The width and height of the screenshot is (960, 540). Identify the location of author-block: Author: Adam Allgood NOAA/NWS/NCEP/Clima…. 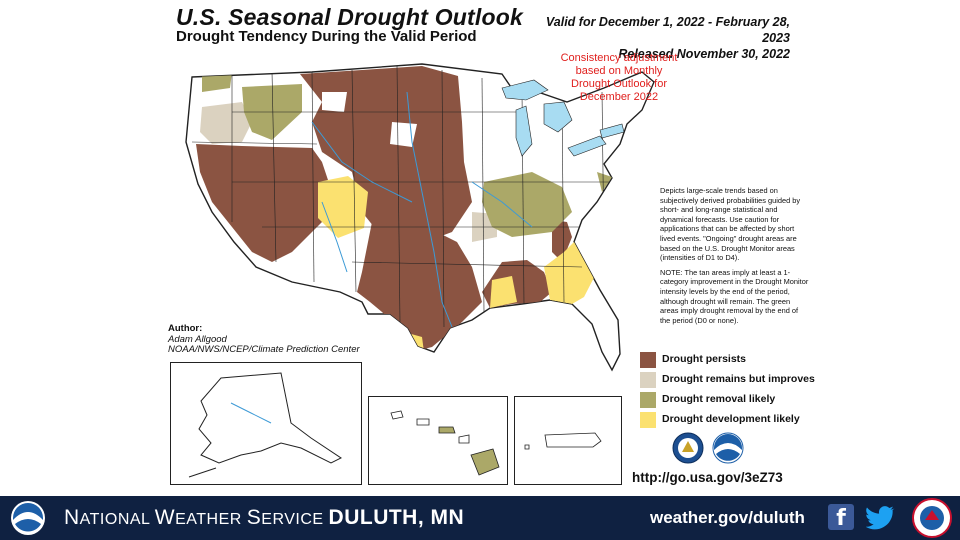
(264, 339).